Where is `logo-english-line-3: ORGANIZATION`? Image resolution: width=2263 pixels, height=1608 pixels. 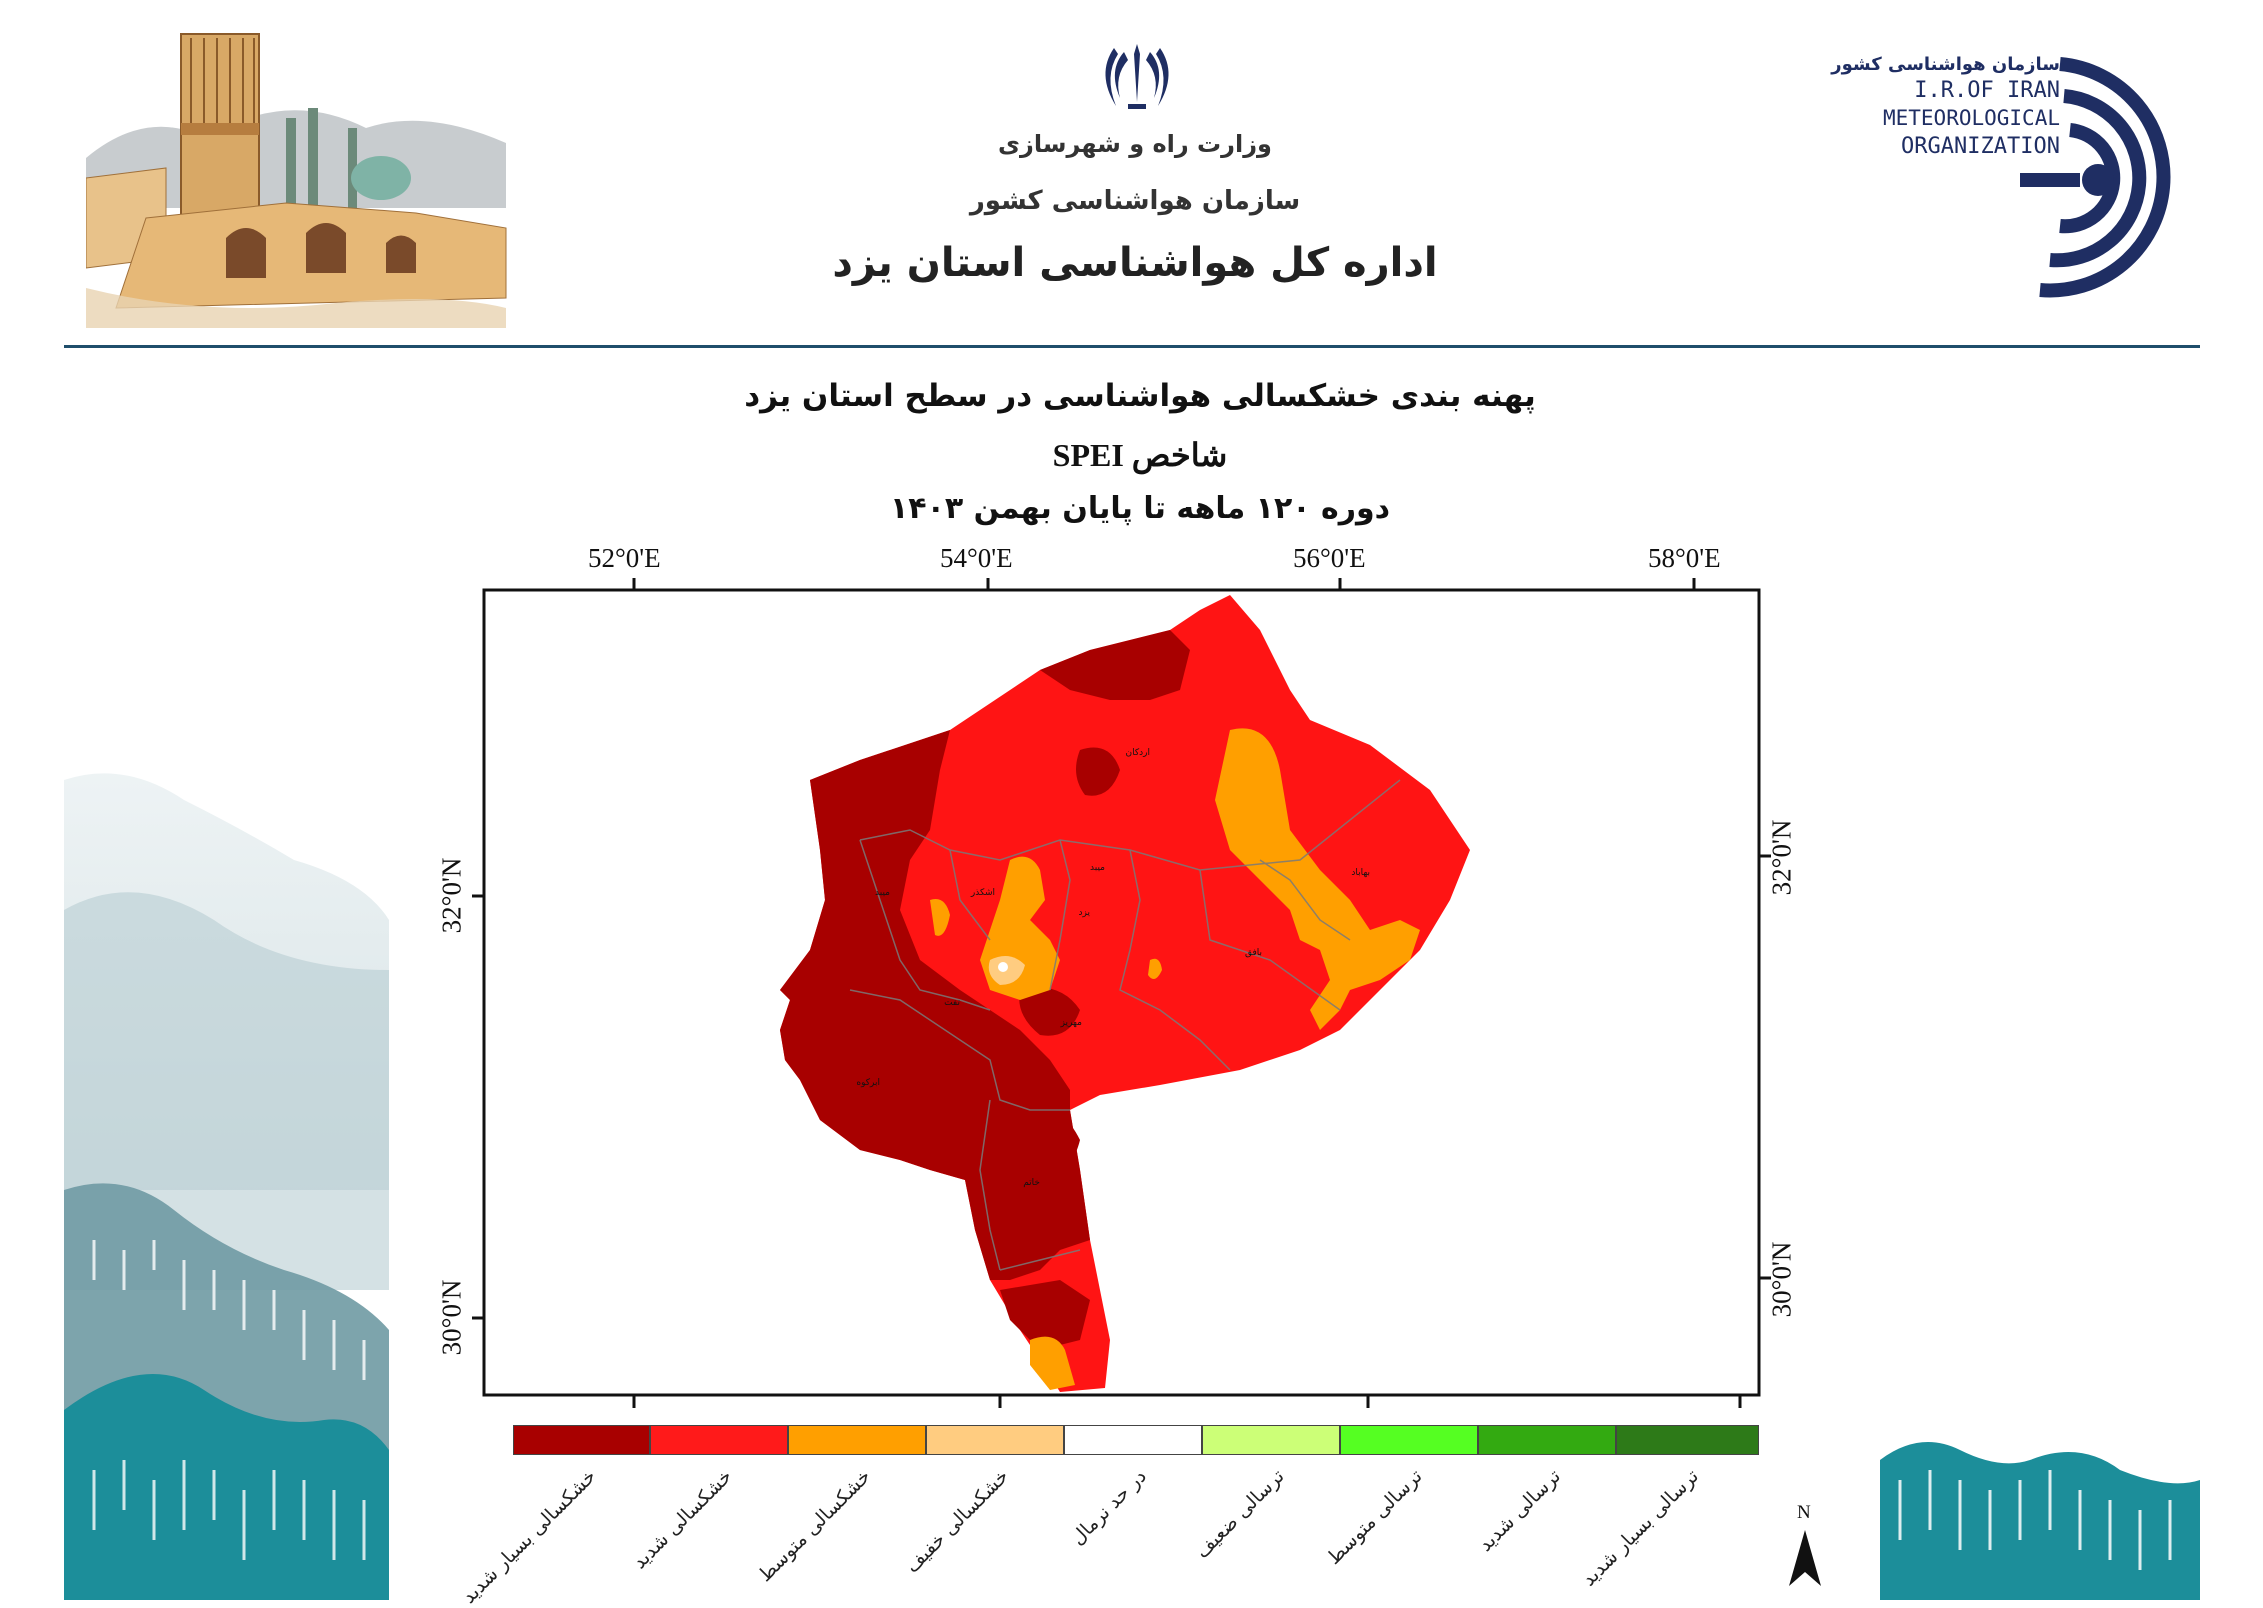 logo-english-line-3: ORGANIZATION is located at coordinates (1980, 146).